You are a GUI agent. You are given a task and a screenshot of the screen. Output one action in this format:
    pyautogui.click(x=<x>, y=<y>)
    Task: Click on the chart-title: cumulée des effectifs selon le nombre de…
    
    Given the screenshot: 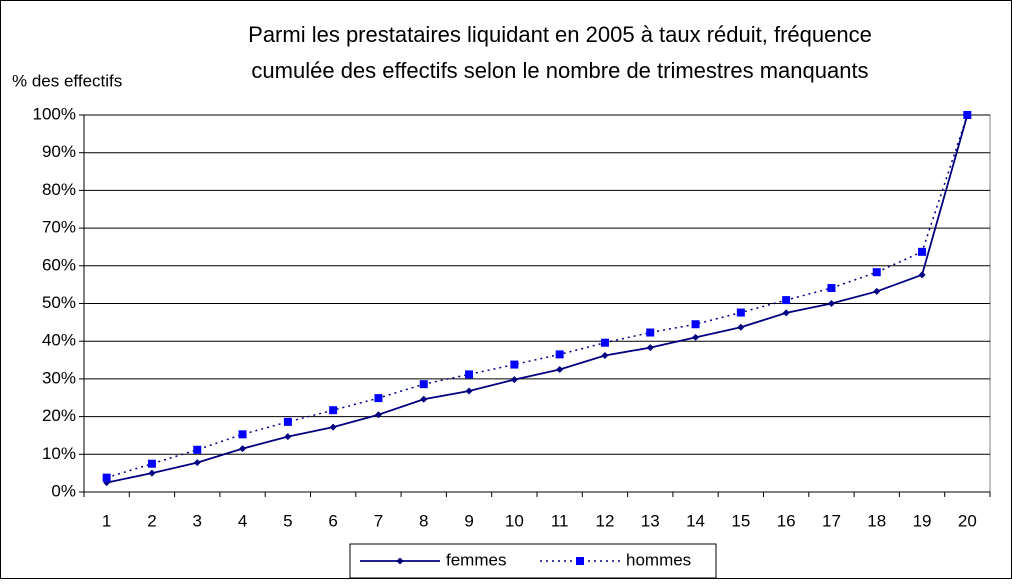 What is the action you would take?
    pyautogui.click(x=559, y=70)
    